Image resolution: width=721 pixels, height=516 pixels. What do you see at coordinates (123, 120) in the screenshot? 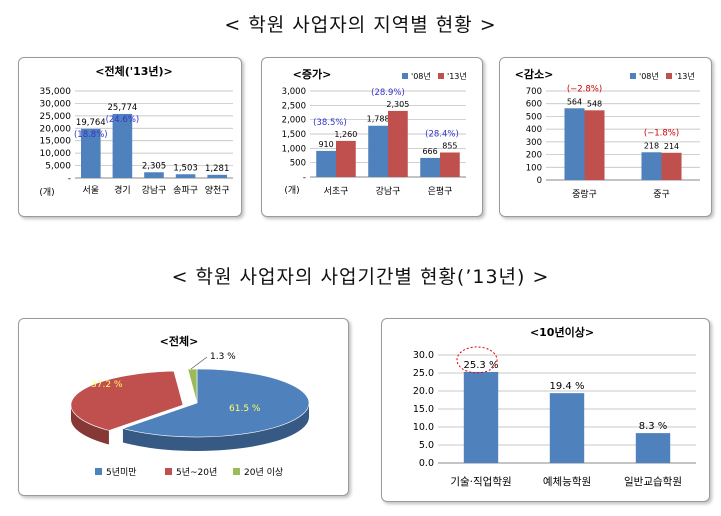
I see `share-label: (24.6%)` at bounding box center [123, 120].